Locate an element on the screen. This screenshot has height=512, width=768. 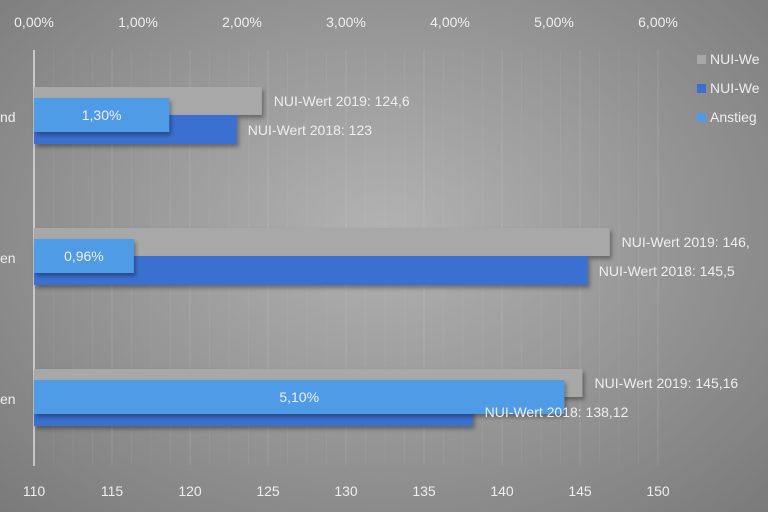
x-tick-label-bottom: 145 is located at coordinates (580, 491).